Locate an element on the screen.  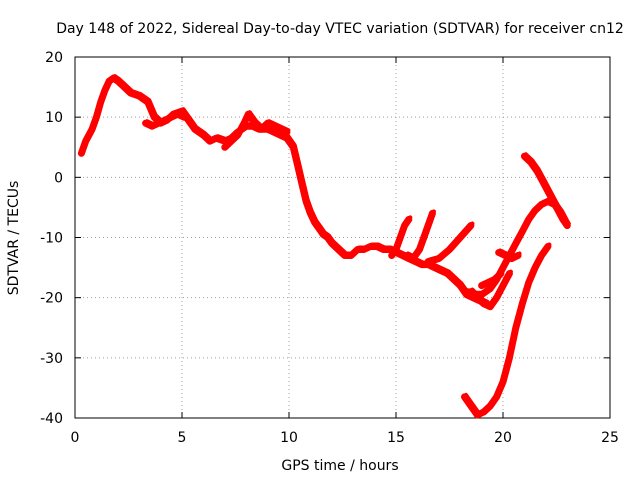
series-band-spur-15_5h is located at coordinates (421, 234).